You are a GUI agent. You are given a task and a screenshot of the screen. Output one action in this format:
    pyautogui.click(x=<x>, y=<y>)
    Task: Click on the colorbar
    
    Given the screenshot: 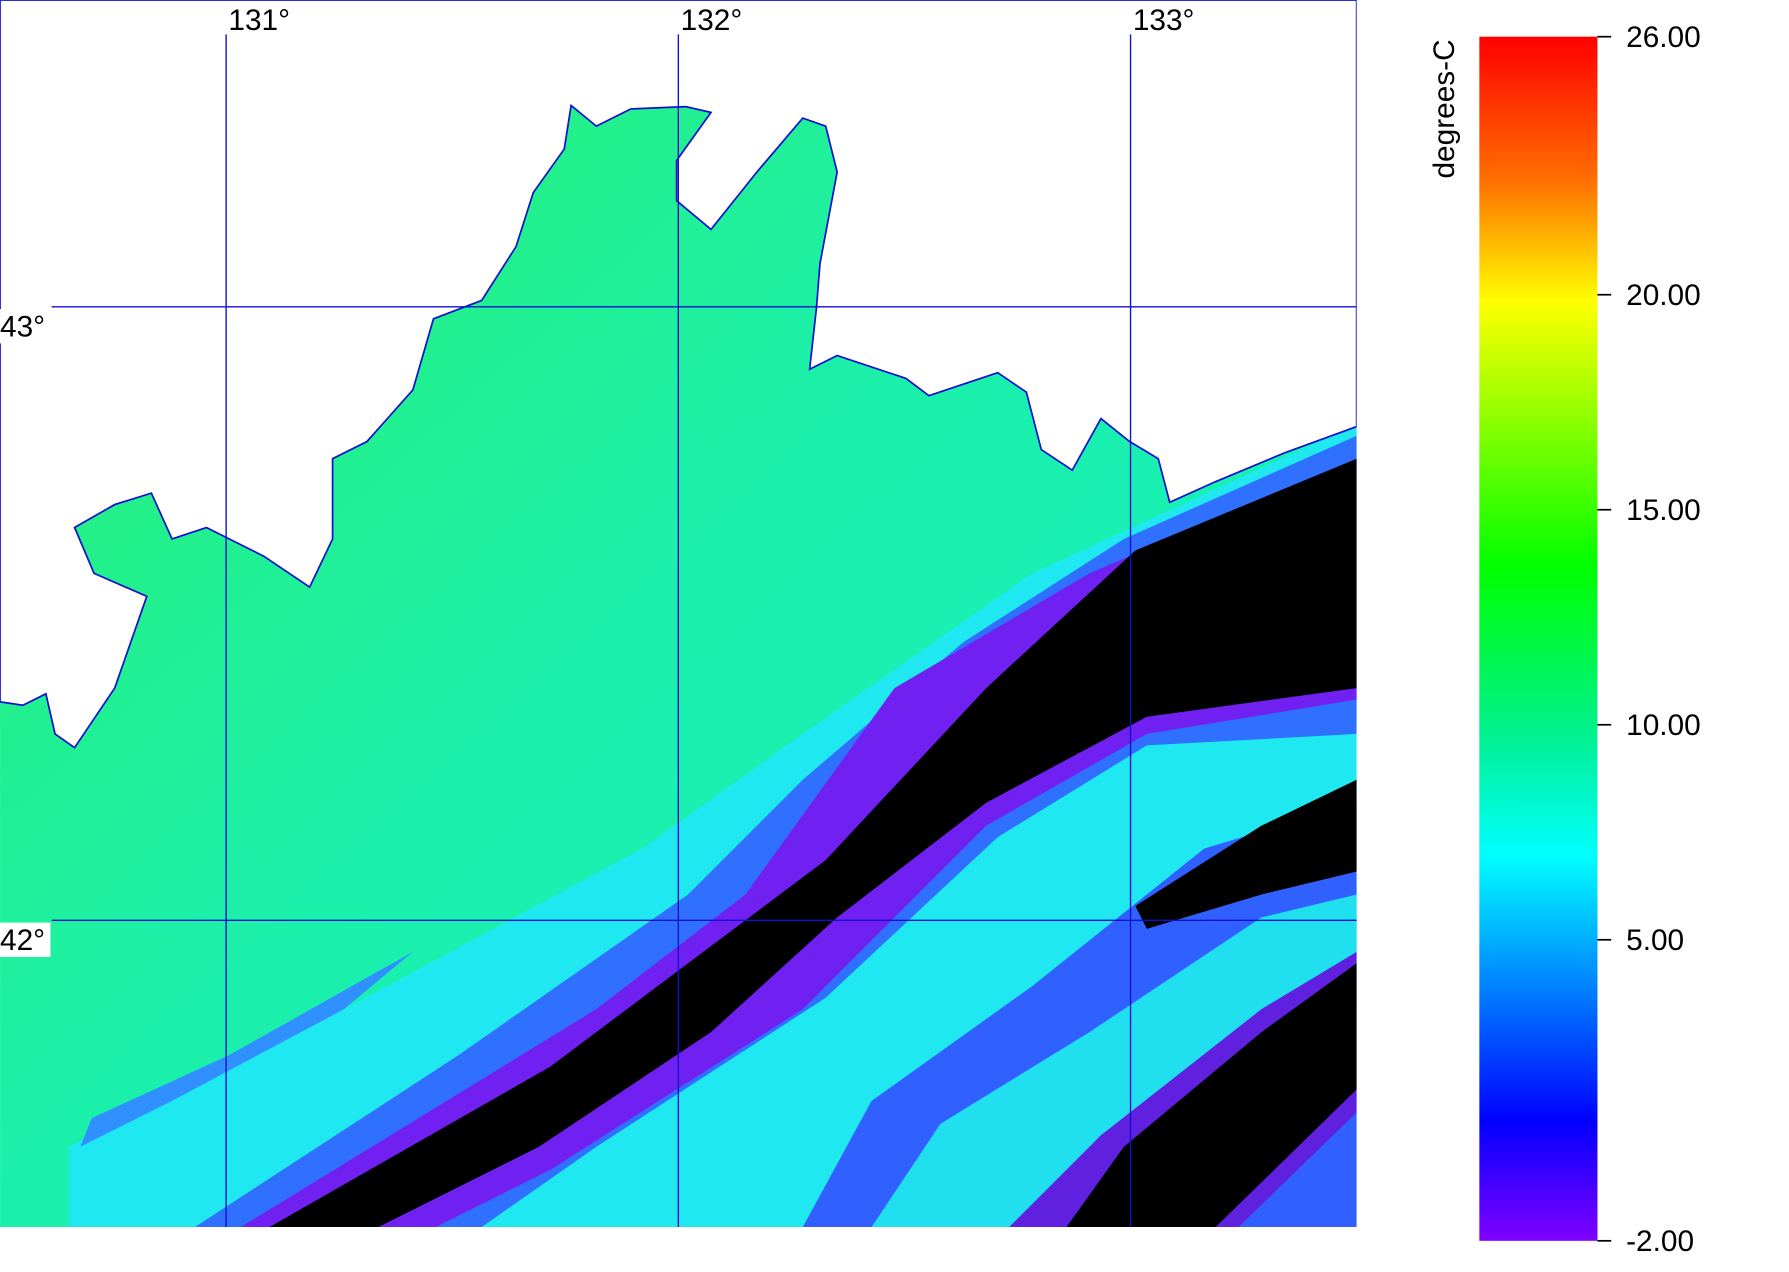 What is the action you would take?
    pyautogui.click(x=1538, y=638)
    